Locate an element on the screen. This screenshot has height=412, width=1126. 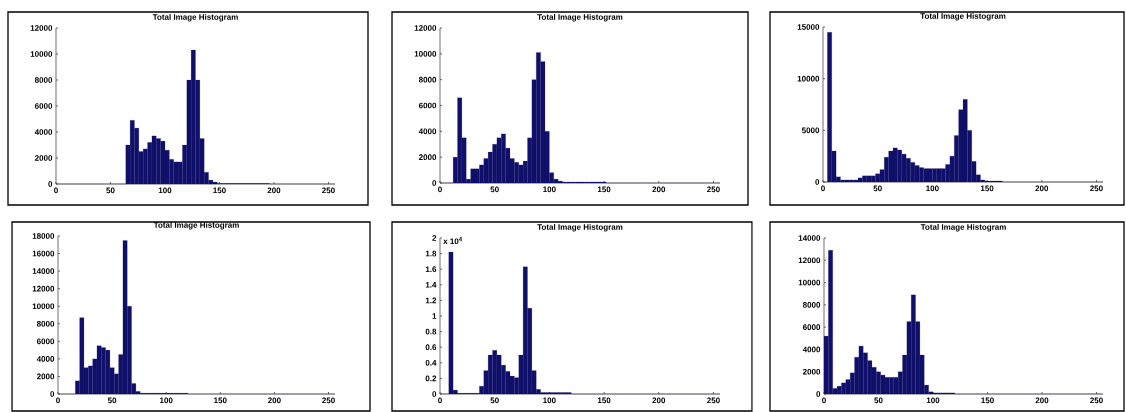
y-tick-label: 1.4 is located at coordinates (431, 285).